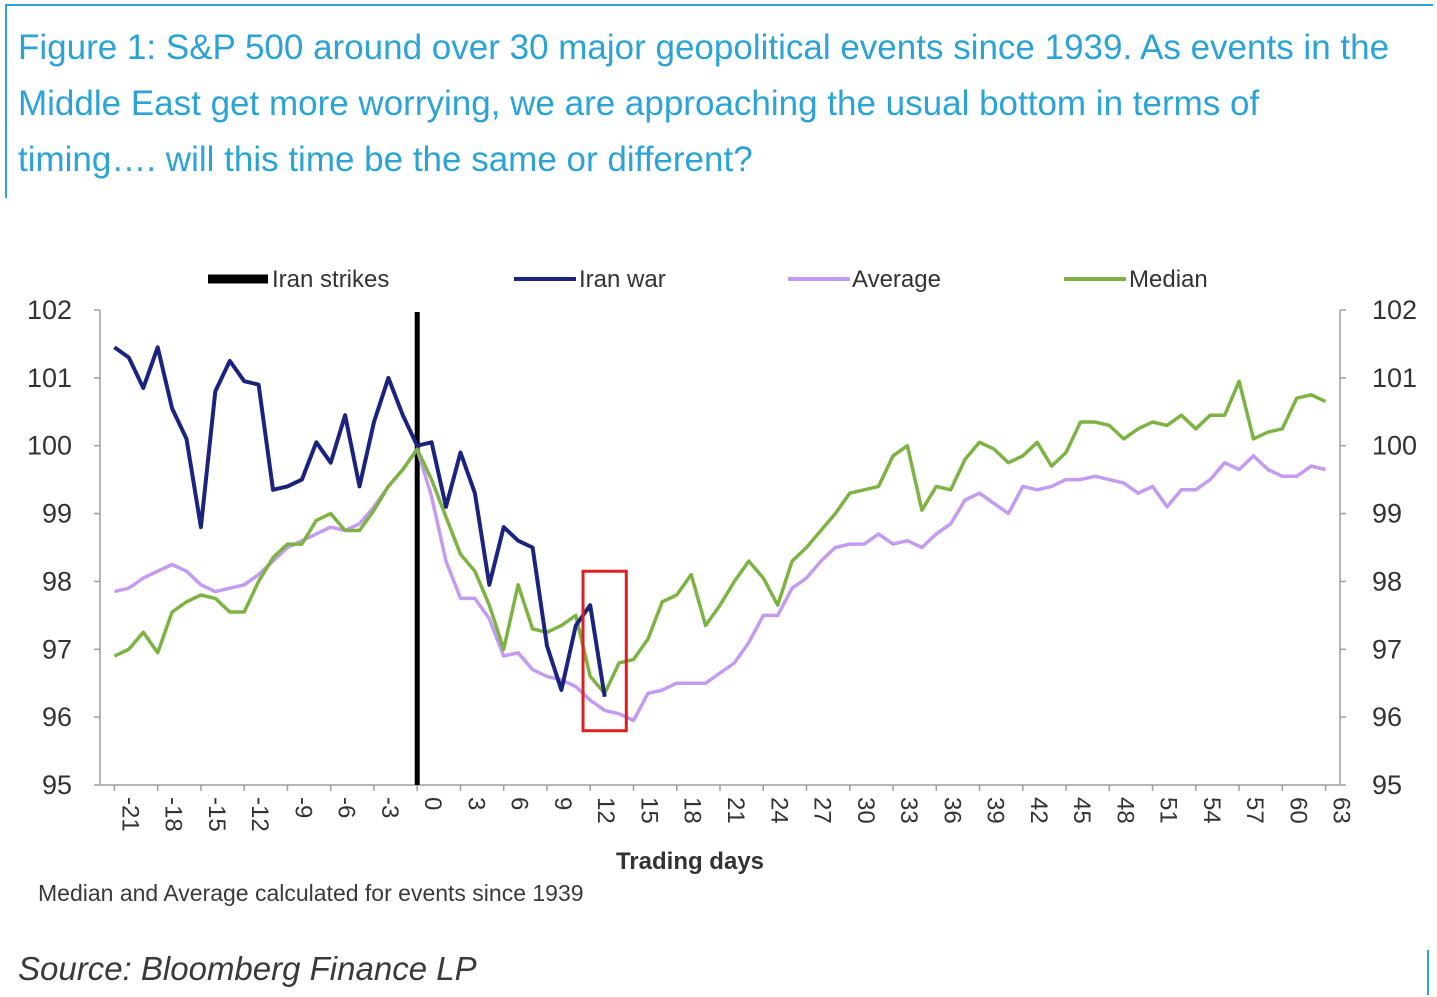 This screenshot has height=997, width=1437. What do you see at coordinates (360, 521) in the screenshot?
I see `series-line-iran-war` at bounding box center [360, 521].